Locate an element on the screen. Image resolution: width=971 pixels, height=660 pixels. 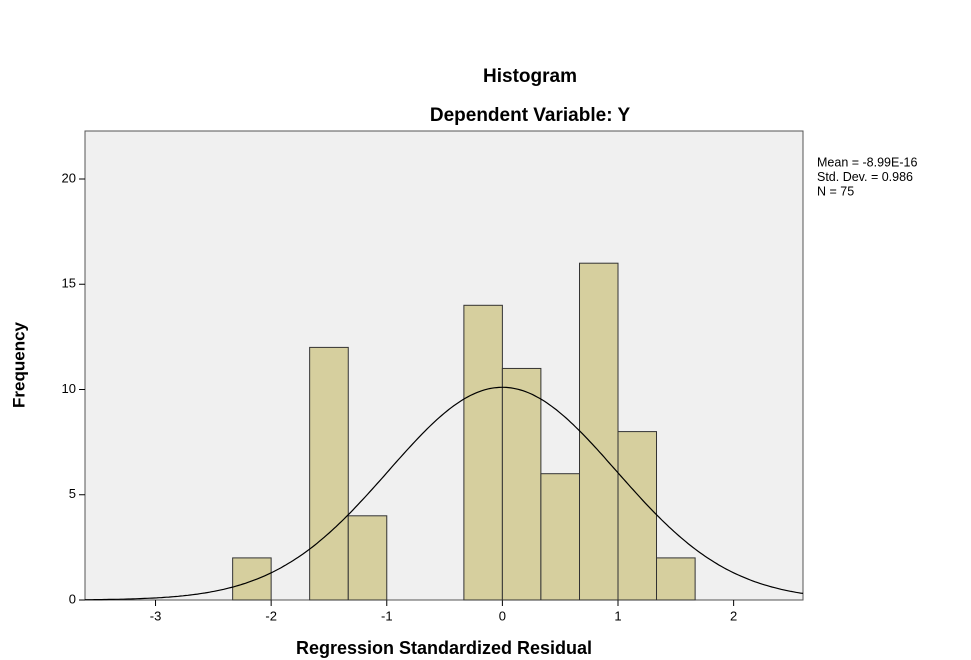
stats-annotation: Std. Dev. = 0.986 is located at coordinates (865, 177).